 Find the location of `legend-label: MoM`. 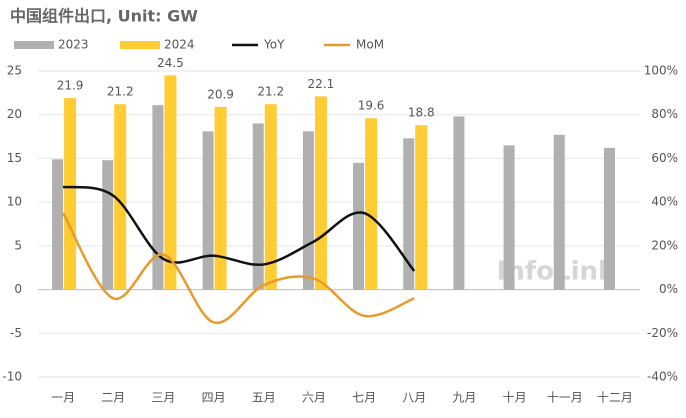

legend-label: MoM is located at coordinates (370, 45).